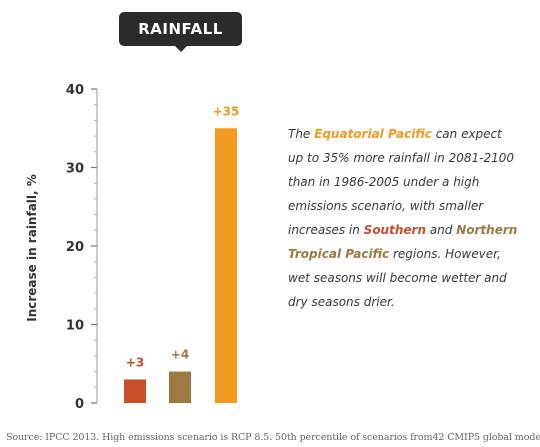 This screenshot has height=447, width=540. I want to click on note-text-3: and, so click(441, 230).